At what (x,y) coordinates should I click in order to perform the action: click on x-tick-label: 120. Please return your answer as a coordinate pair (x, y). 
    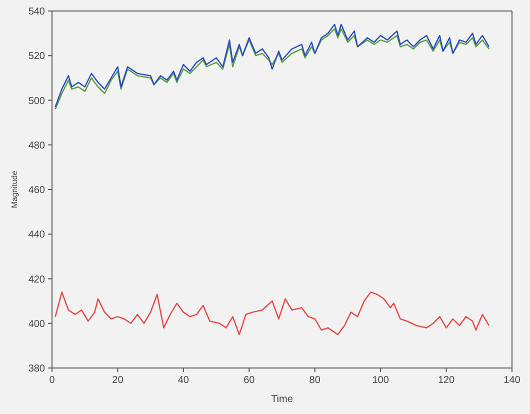
    Looking at the image, I should click on (447, 380).